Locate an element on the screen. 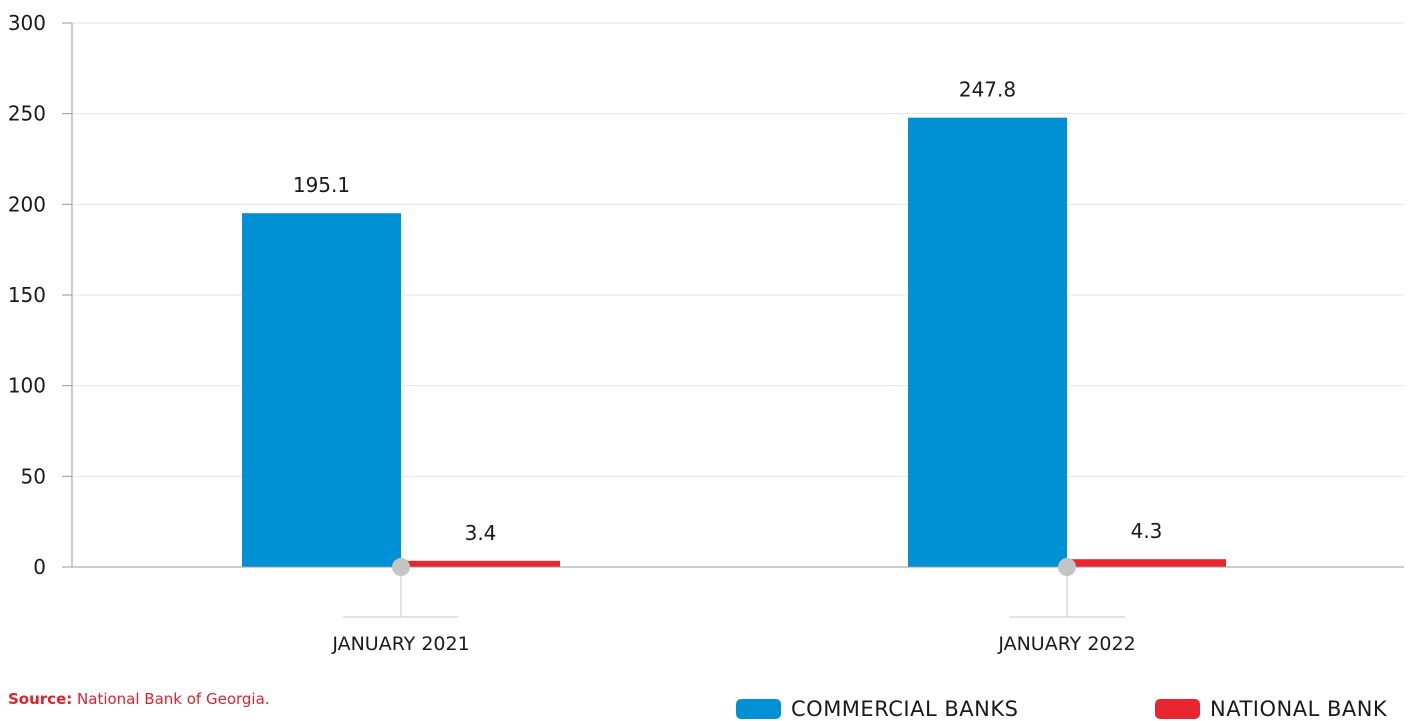 This screenshot has height=721, width=1408. source-note: Source: National Bank of Georgia. is located at coordinates (139, 699).